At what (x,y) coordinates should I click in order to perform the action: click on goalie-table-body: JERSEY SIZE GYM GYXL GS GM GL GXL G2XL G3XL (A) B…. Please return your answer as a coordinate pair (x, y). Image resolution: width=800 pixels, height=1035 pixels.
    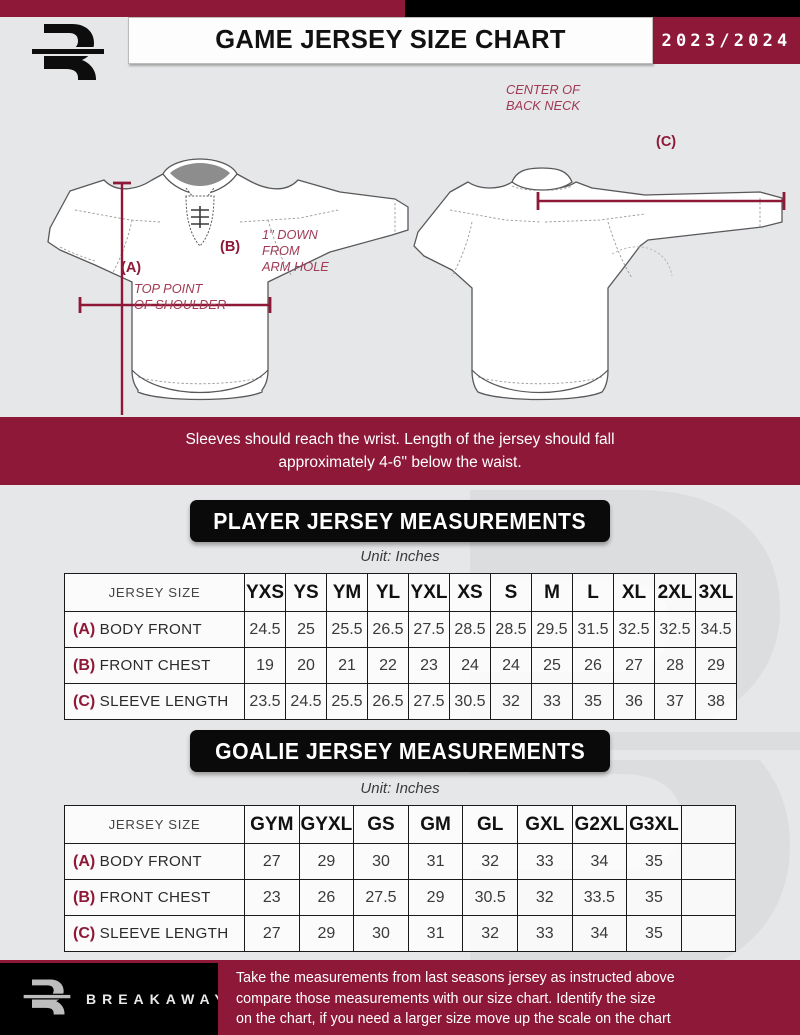
    Looking at the image, I should click on (400, 878).